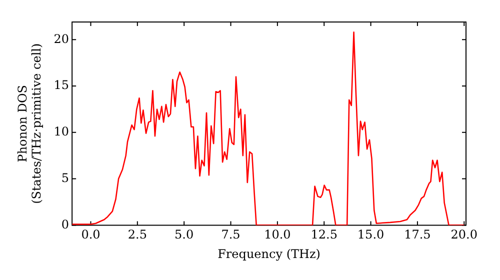 This screenshot has width=500, height=280. What do you see at coordinates (62, 85) in the screenshot?
I see `y-tick-label: 15` at bounding box center [62, 85].